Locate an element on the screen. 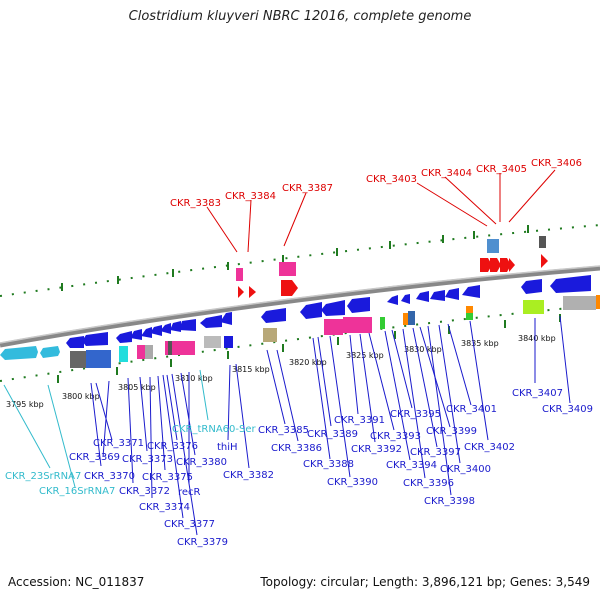 The width and height of the screenshot is (600, 600). gene-label: CKR_3382 is located at coordinates (248, 475).